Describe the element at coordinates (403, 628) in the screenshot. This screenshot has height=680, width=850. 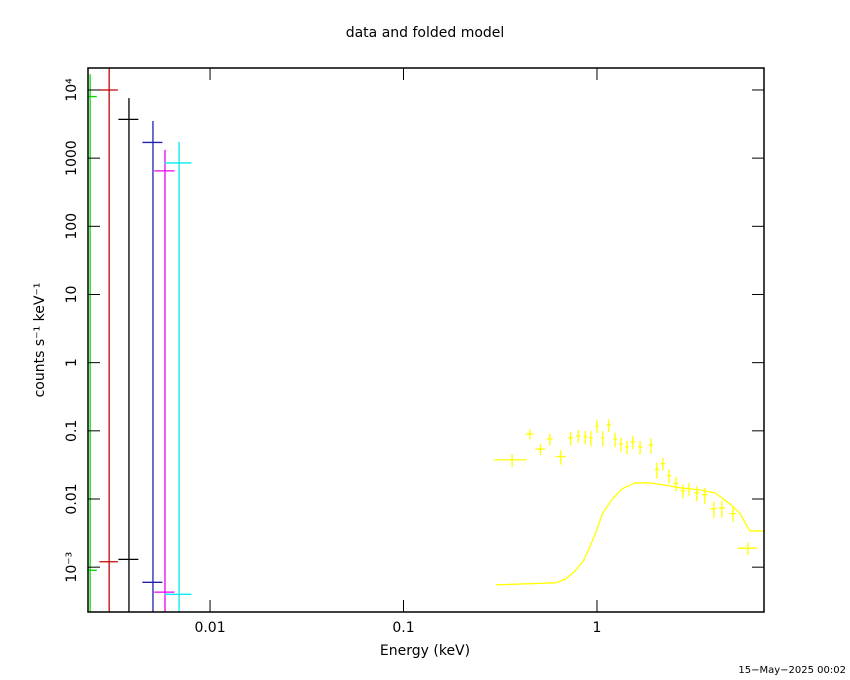
I see `x-tick-label: 0.1` at that location.